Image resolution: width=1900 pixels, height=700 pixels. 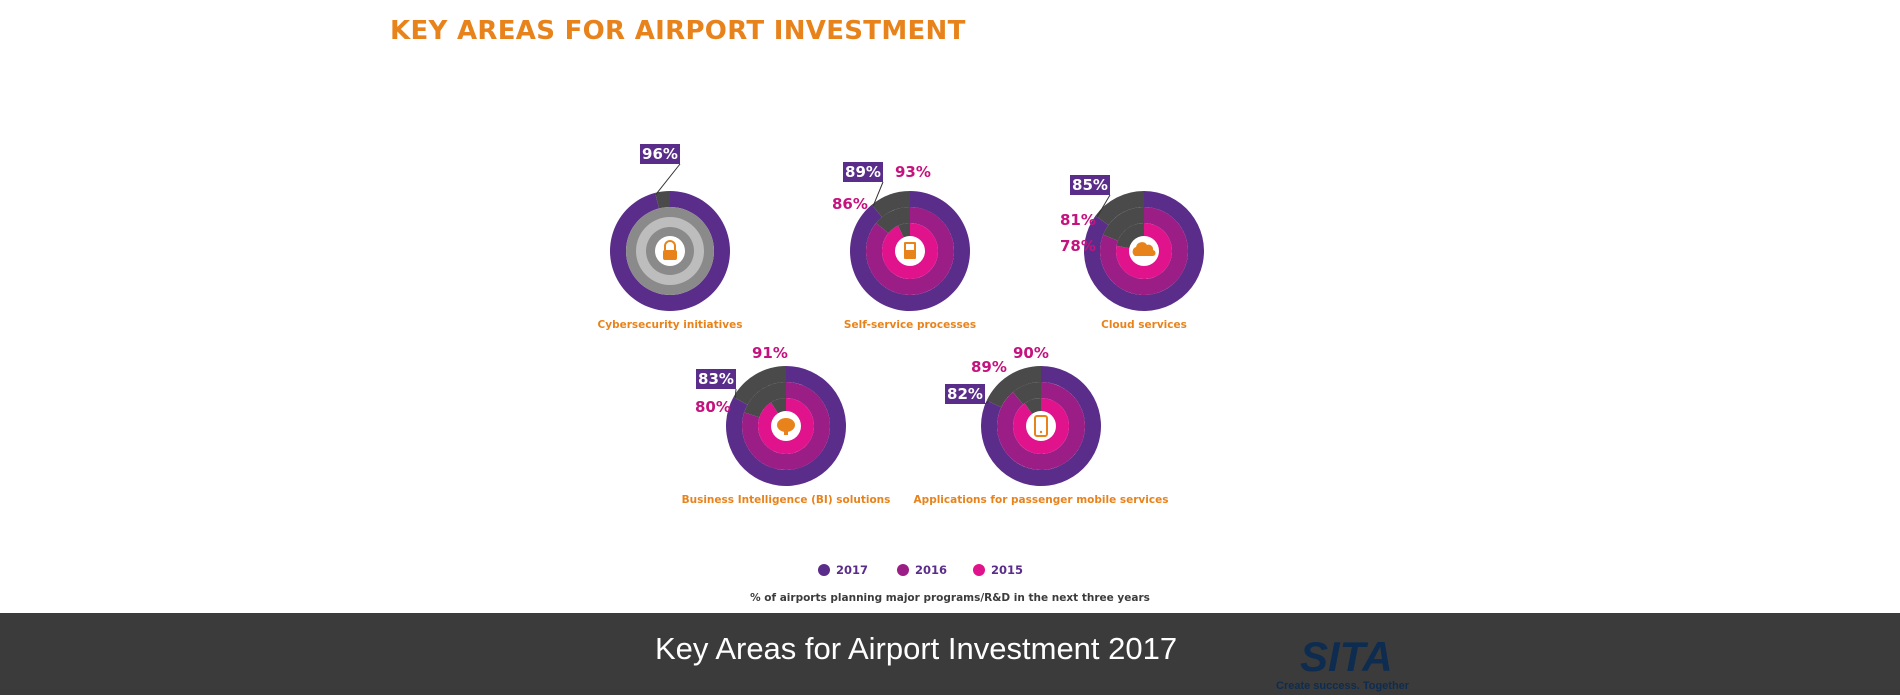 I want to click on legend-label-2015: 2015, so click(x=1007, y=570).